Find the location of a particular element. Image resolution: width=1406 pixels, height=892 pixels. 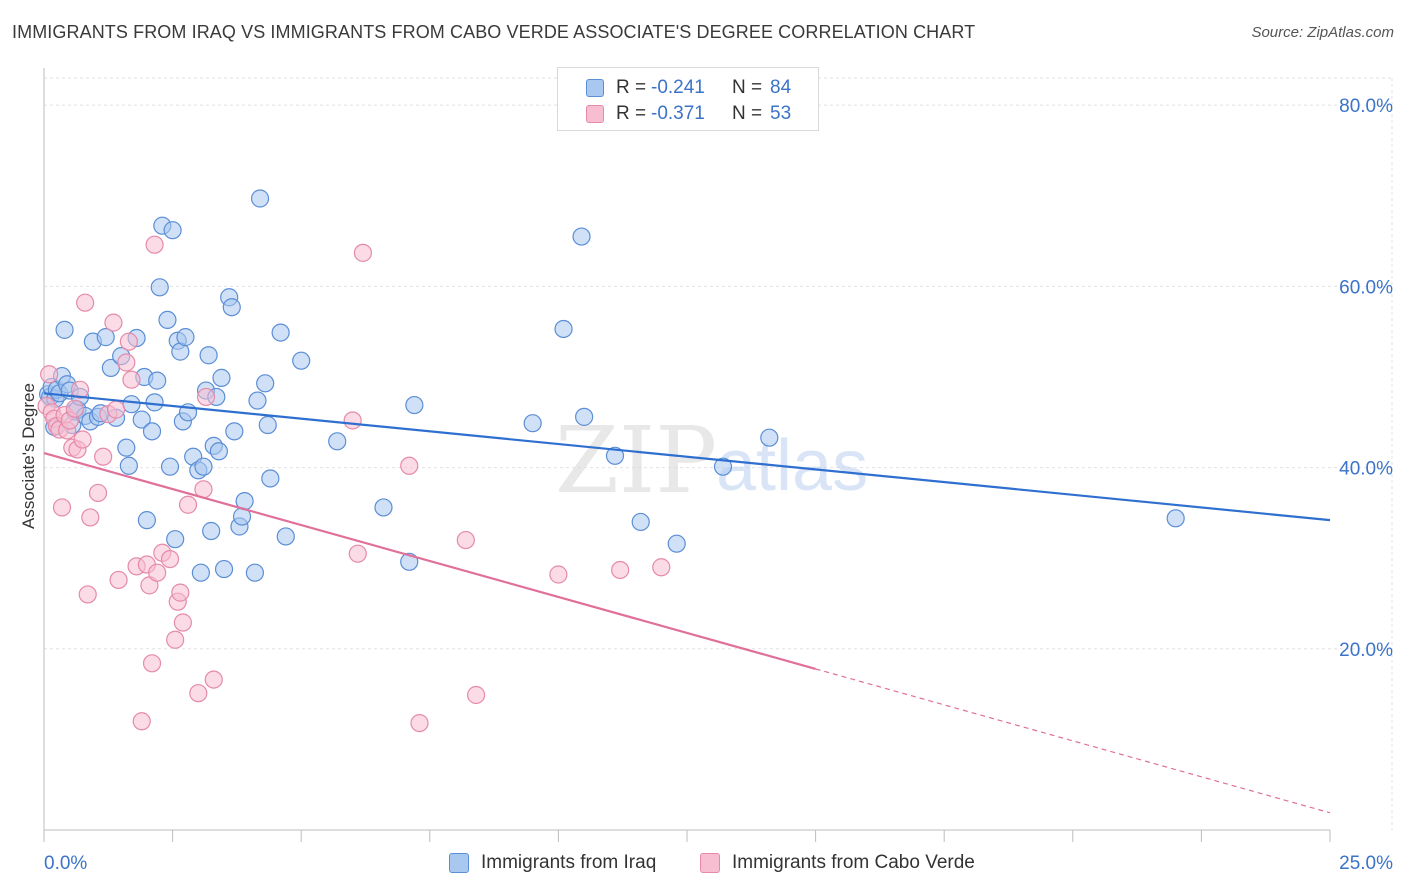

cabo-verde-trend-line-extension is located at coordinates (1073, 741).